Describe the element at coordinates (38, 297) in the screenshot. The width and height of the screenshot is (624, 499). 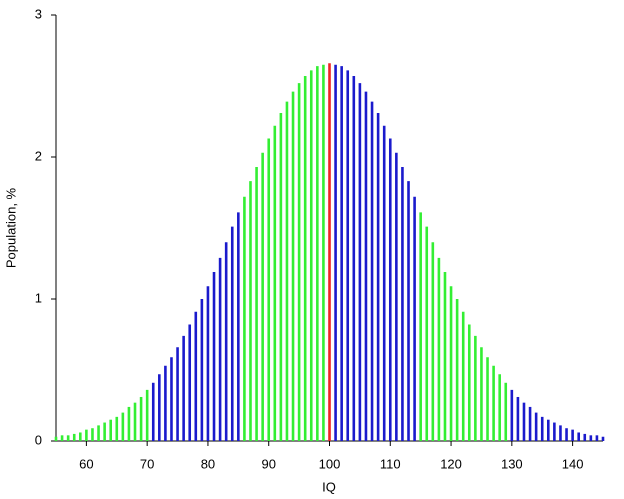
I see `y-tick-label: 1` at that location.